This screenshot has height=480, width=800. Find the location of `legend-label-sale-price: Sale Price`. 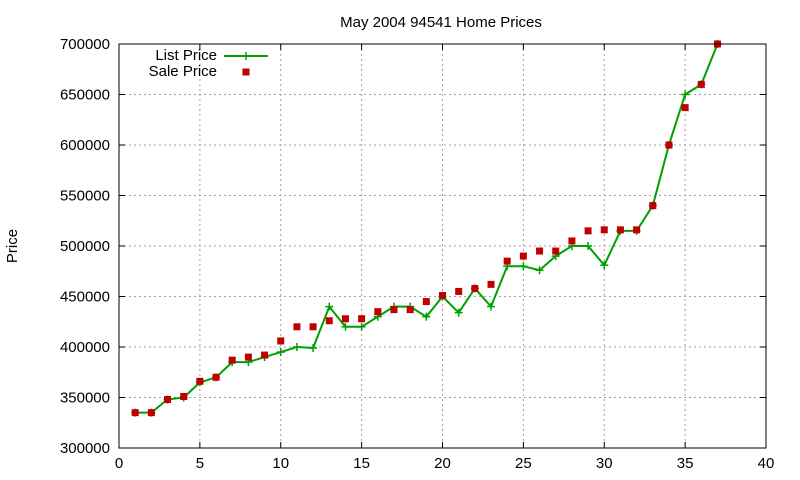

legend-label-sale-price: Sale Price is located at coordinates (183, 71).